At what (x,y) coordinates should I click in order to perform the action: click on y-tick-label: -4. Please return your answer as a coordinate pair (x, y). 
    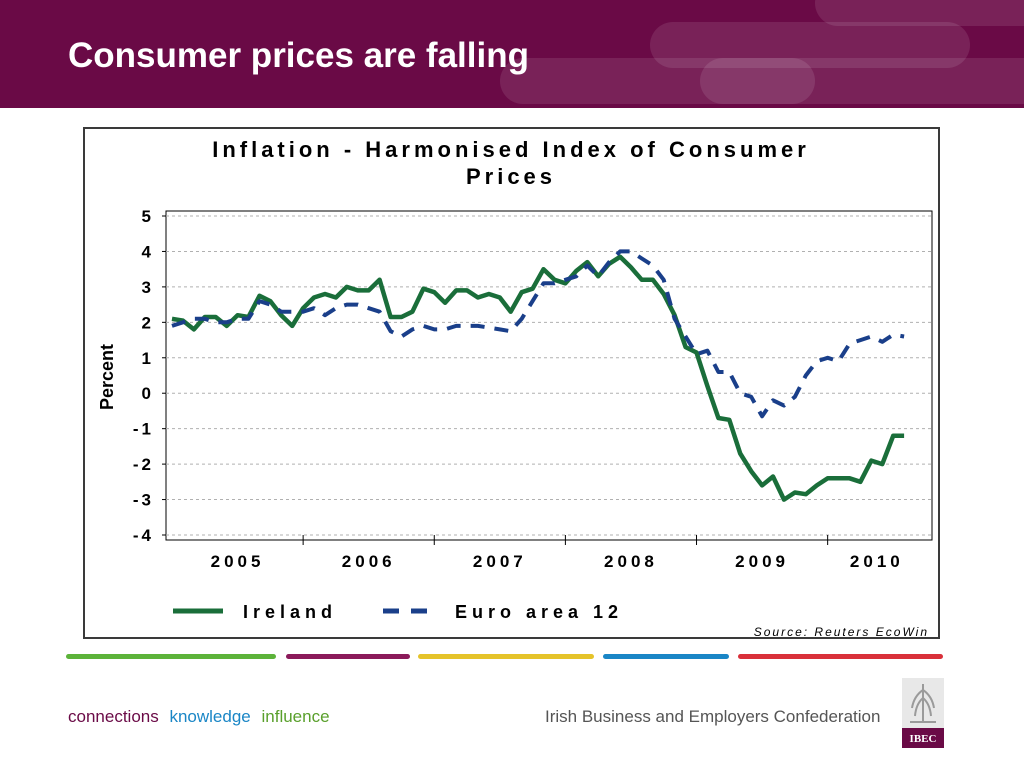
    Looking at the image, I should click on (143, 535).